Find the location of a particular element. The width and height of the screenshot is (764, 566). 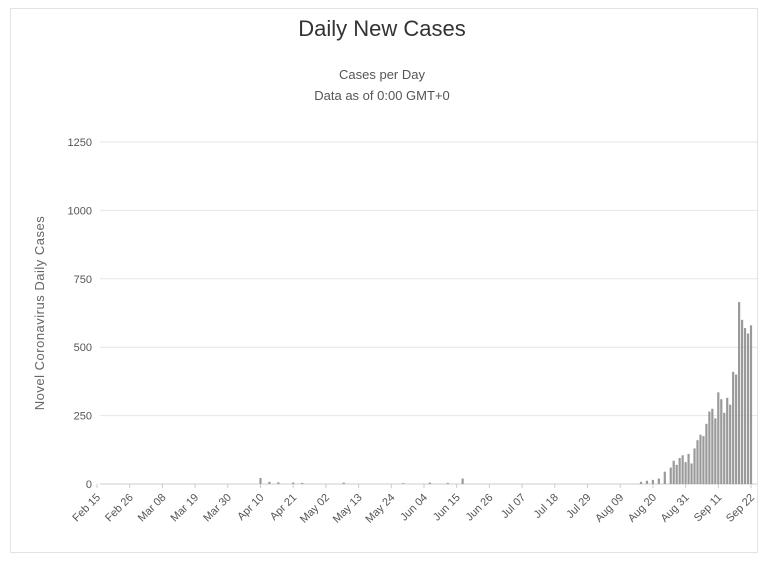

chart-subtitle-line-2: Data as of 0:00 GMT+0 is located at coordinates (382, 95).